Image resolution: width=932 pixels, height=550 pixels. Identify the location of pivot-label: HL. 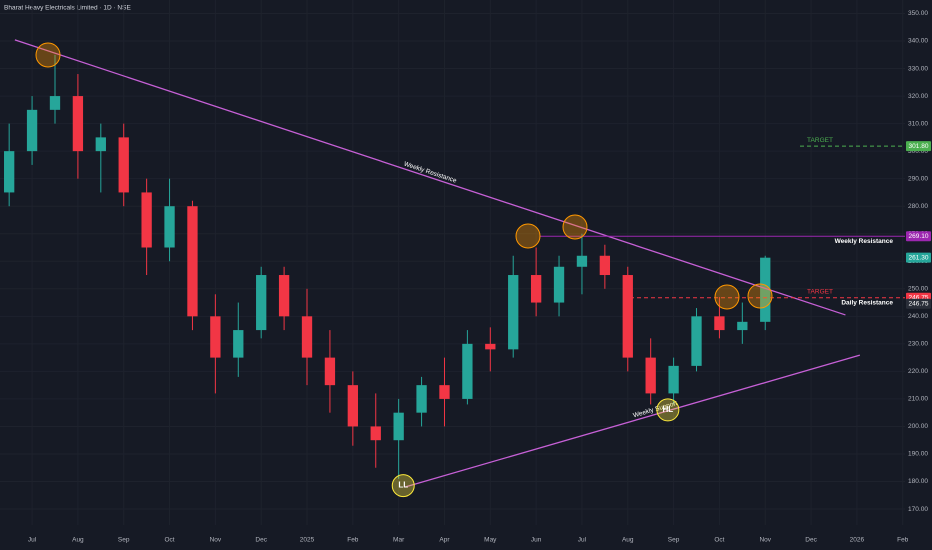
(668, 409).